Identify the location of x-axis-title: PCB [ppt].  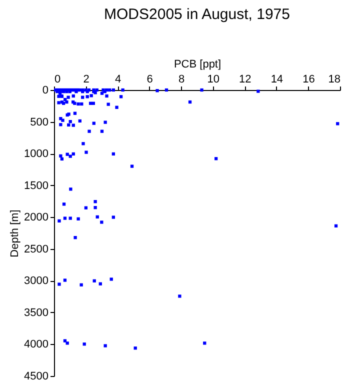
(198, 64).